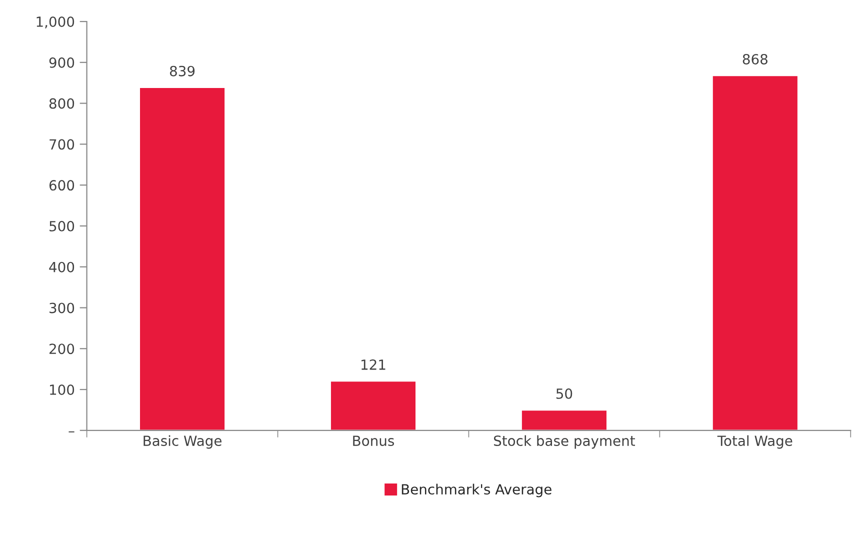 This screenshot has height=538, width=868. What do you see at coordinates (477, 491) in the screenshot?
I see `legend-label: Benchmark's Average` at bounding box center [477, 491].